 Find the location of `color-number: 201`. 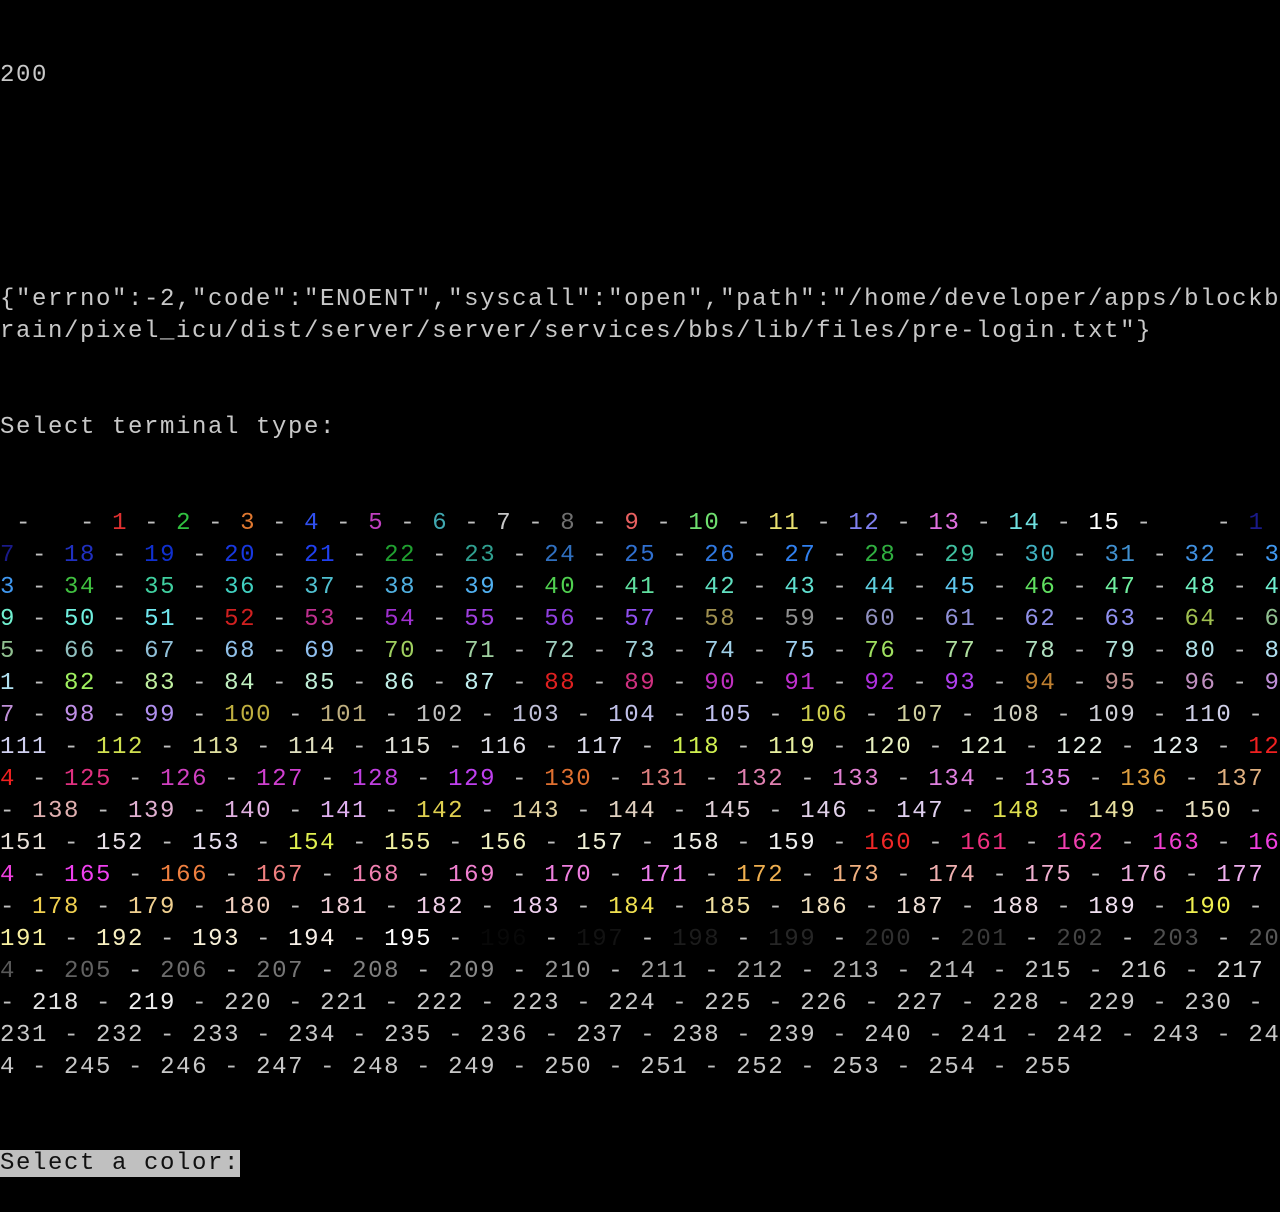

color-number: 201 is located at coordinates (984, 939).